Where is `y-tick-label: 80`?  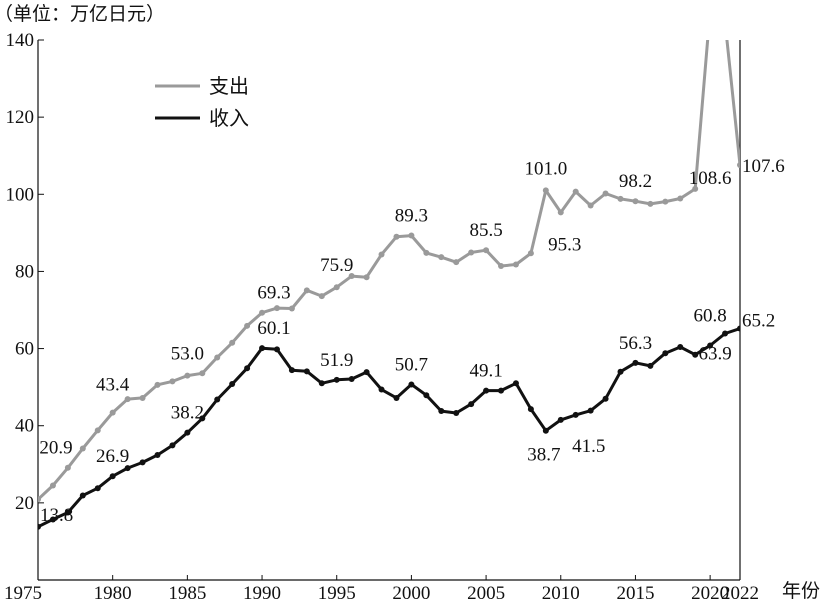 y-tick-label: 80 is located at coordinates (24, 271).